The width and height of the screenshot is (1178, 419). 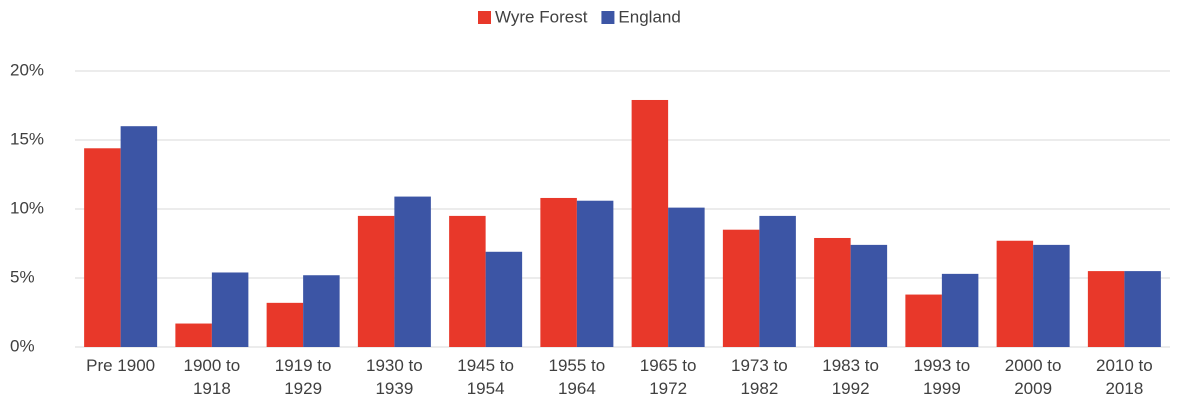 What do you see at coordinates (22, 345) in the screenshot?
I see `y-tick-label: 0%` at bounding box center [22, 345].